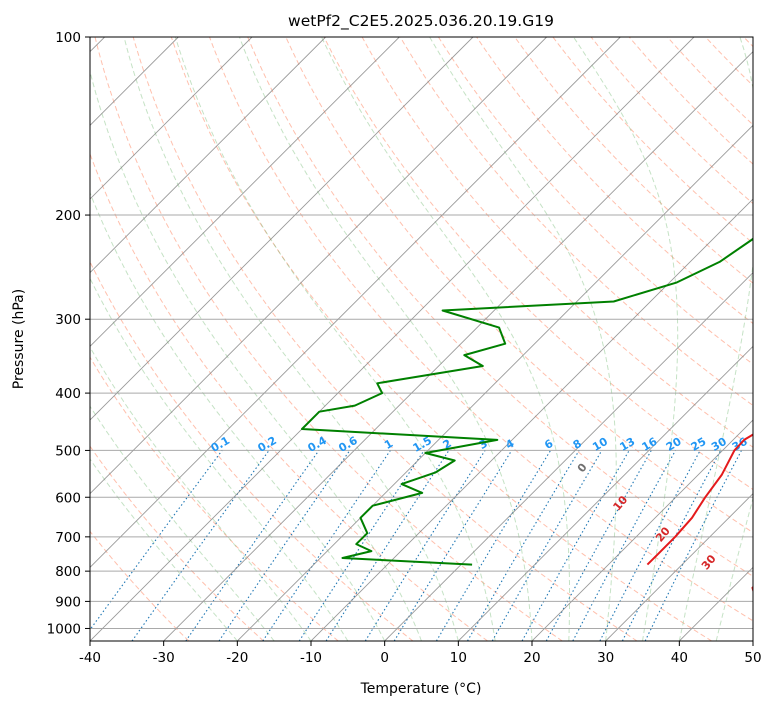 The image size is (775, 708). What do you see at coordinates (311, 658) in the screenshot?
I see `x-tick-label: -10` at bounding box center [311, 658].